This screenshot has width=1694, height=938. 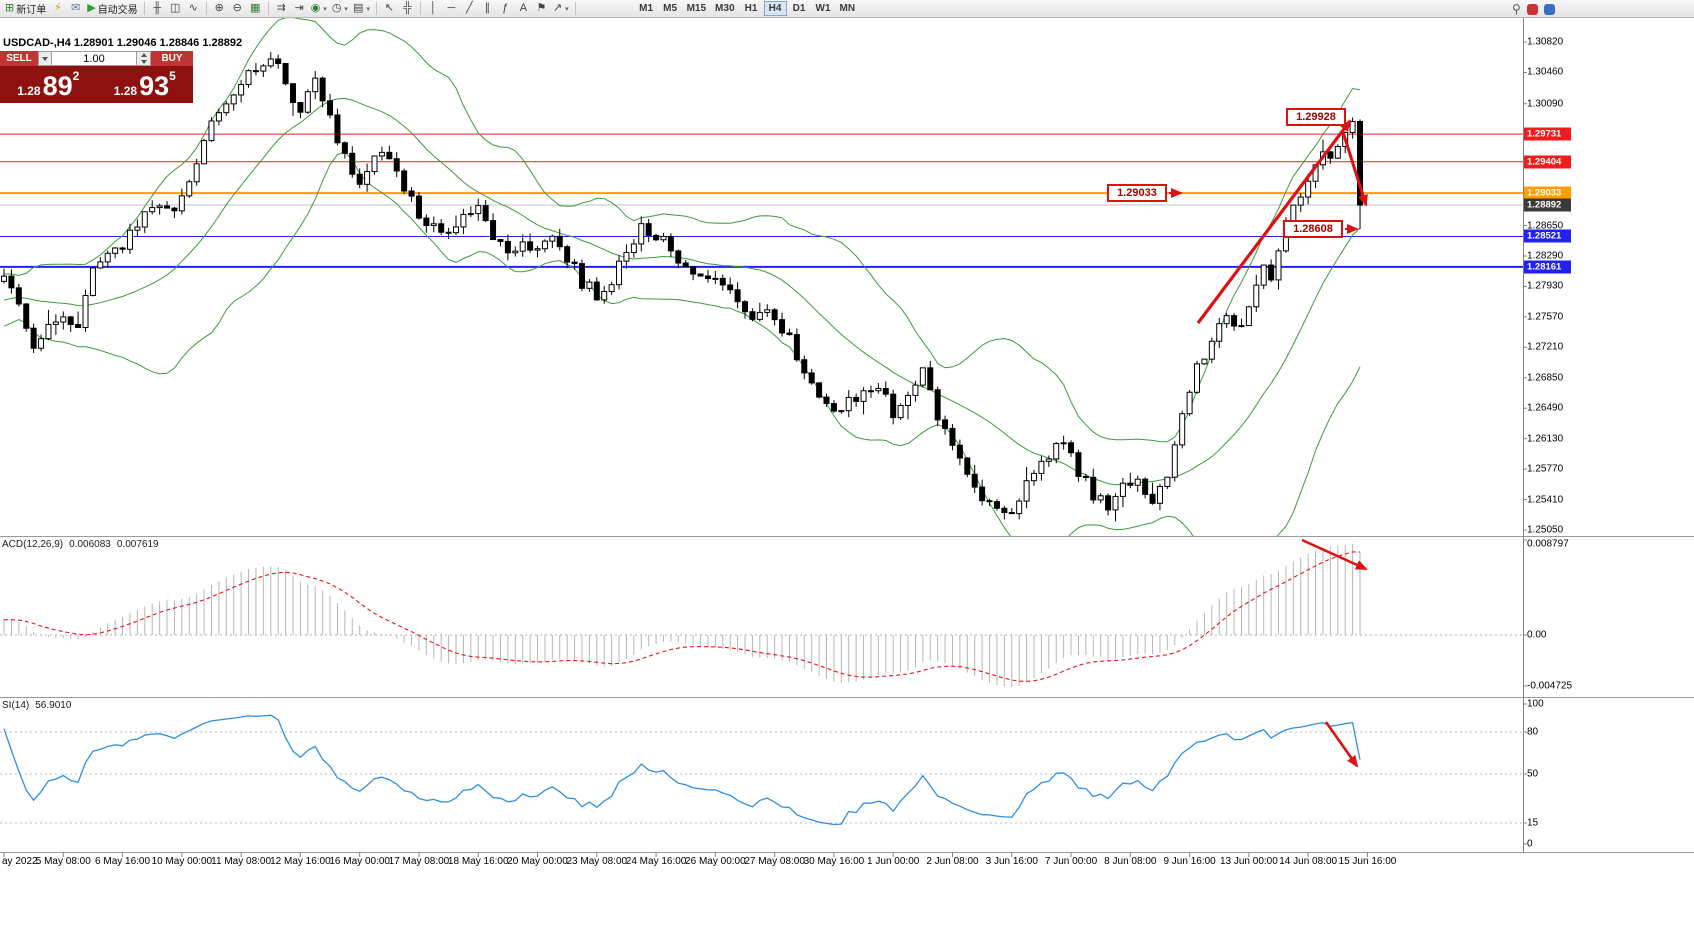 I want to click on horizontal-line-button: ─, so click(x=451, y=9).